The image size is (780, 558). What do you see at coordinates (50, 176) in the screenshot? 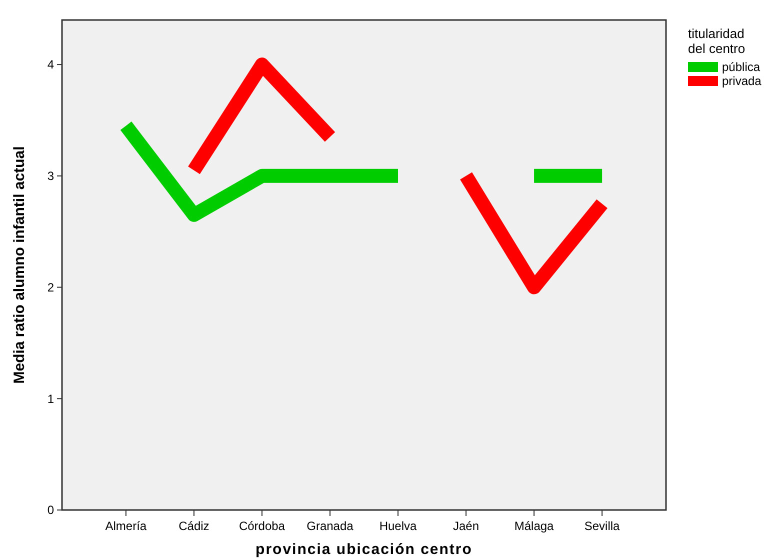
I see `y-tick-label: 3` at bounding box center [50, 176].